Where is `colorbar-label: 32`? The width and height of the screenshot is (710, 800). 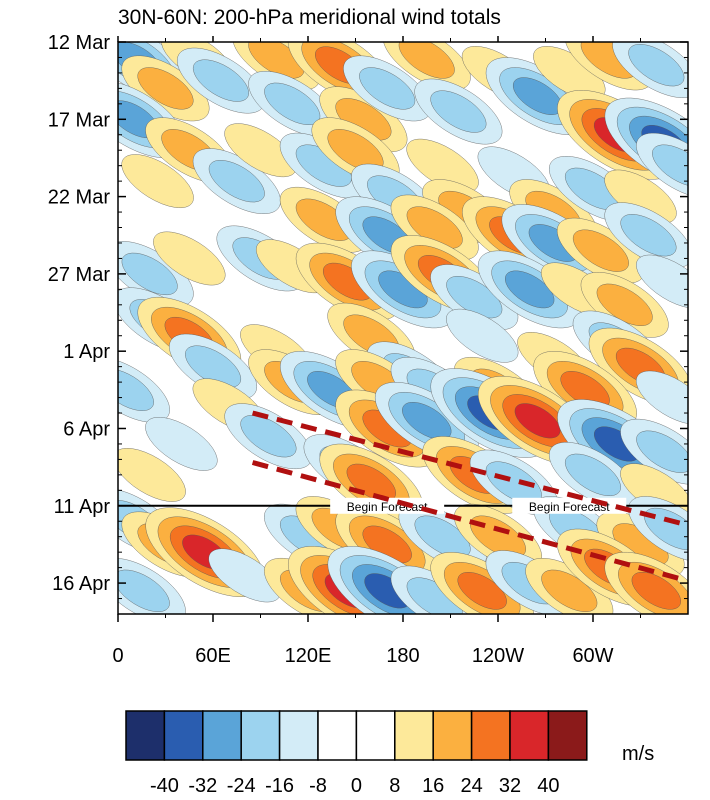
colorbar-label: 32 is located at coordinates (510, 786).